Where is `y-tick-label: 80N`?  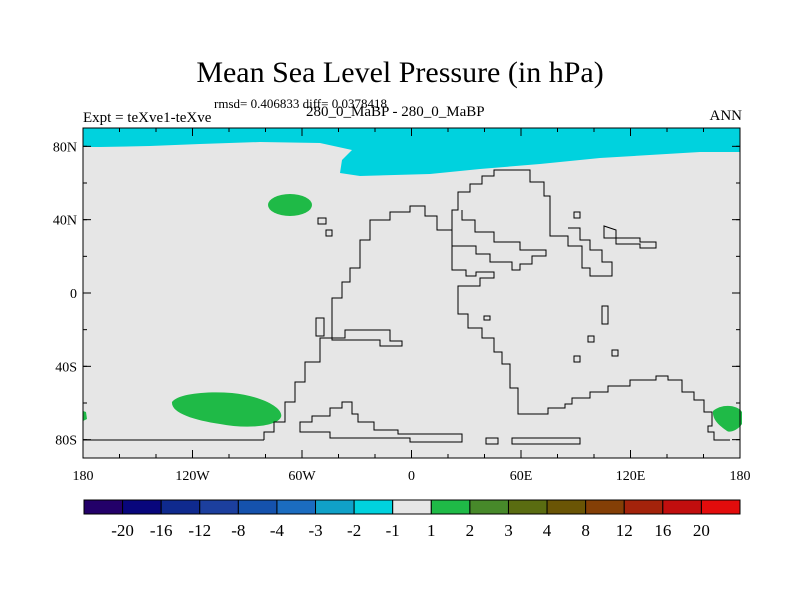 y-tick-label: 80N is located at coordinates (65, 147).